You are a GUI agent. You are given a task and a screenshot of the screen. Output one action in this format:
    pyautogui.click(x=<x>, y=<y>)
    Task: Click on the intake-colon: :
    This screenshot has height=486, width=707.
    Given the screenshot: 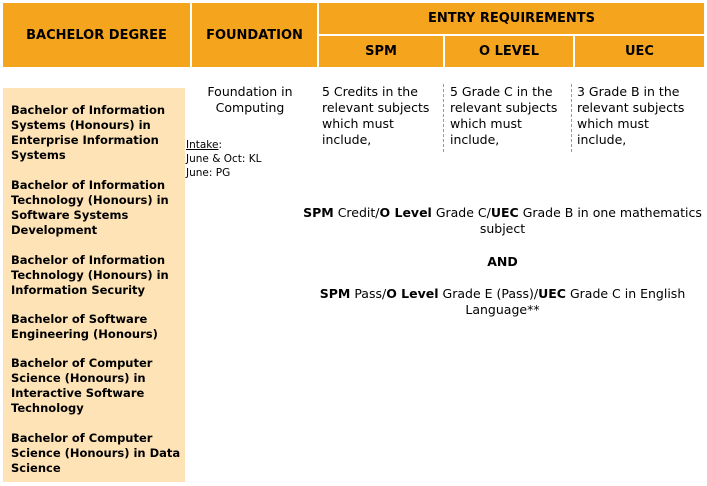 What is the action you would take?
    pyautogui.click(x=220, y=145)
    